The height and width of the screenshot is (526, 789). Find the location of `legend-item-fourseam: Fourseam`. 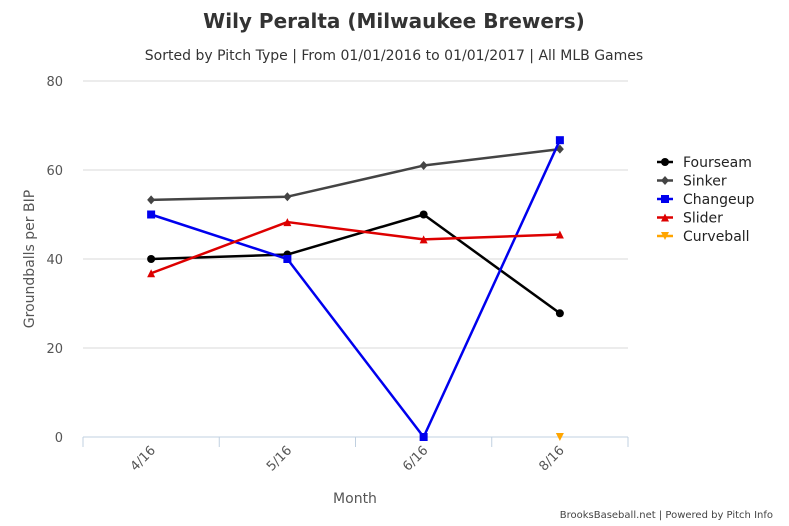

legend-item-fourseam: Fourseam is located at coordinates (704, 163).